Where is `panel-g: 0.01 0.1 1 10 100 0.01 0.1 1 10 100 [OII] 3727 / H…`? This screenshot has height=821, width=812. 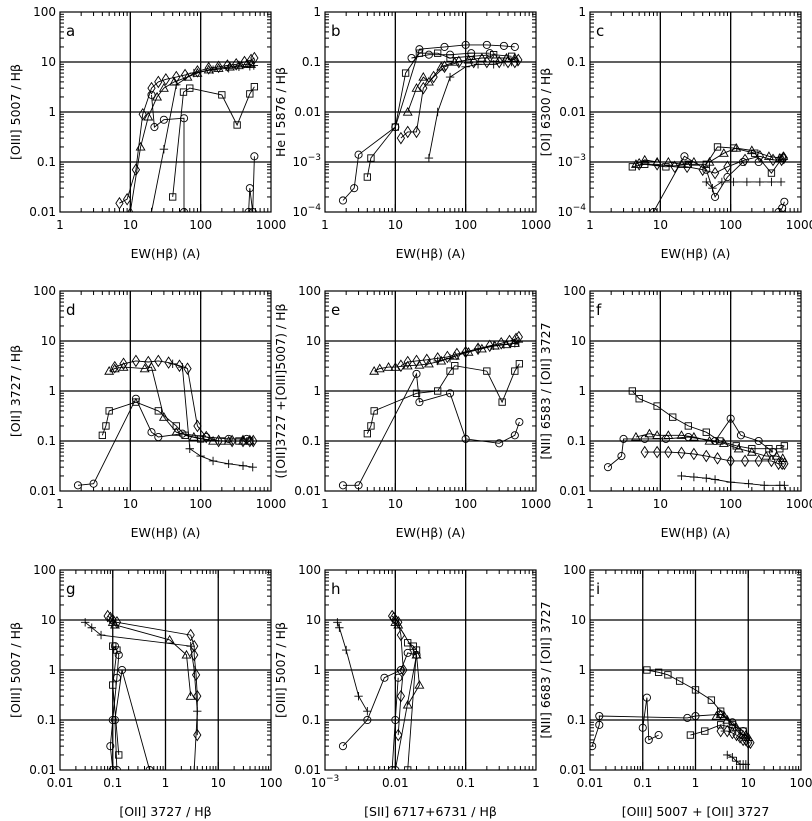 panel-g: 0.01 0.1 1 10 100 0.01 0.1 1 10 100 [OII] 3727 / H… is located at coordinates (145, 691).